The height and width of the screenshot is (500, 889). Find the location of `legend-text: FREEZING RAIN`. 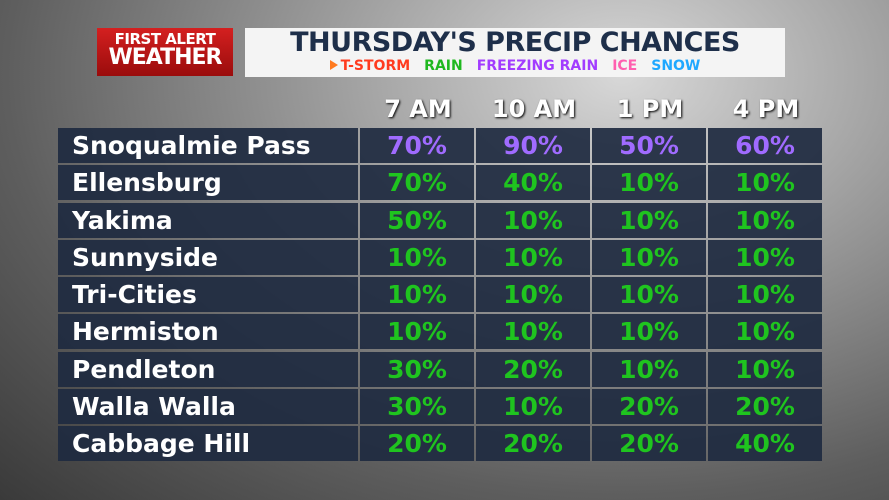

legend-text: FREEZING RAIN is located at coordinates (537, 66).